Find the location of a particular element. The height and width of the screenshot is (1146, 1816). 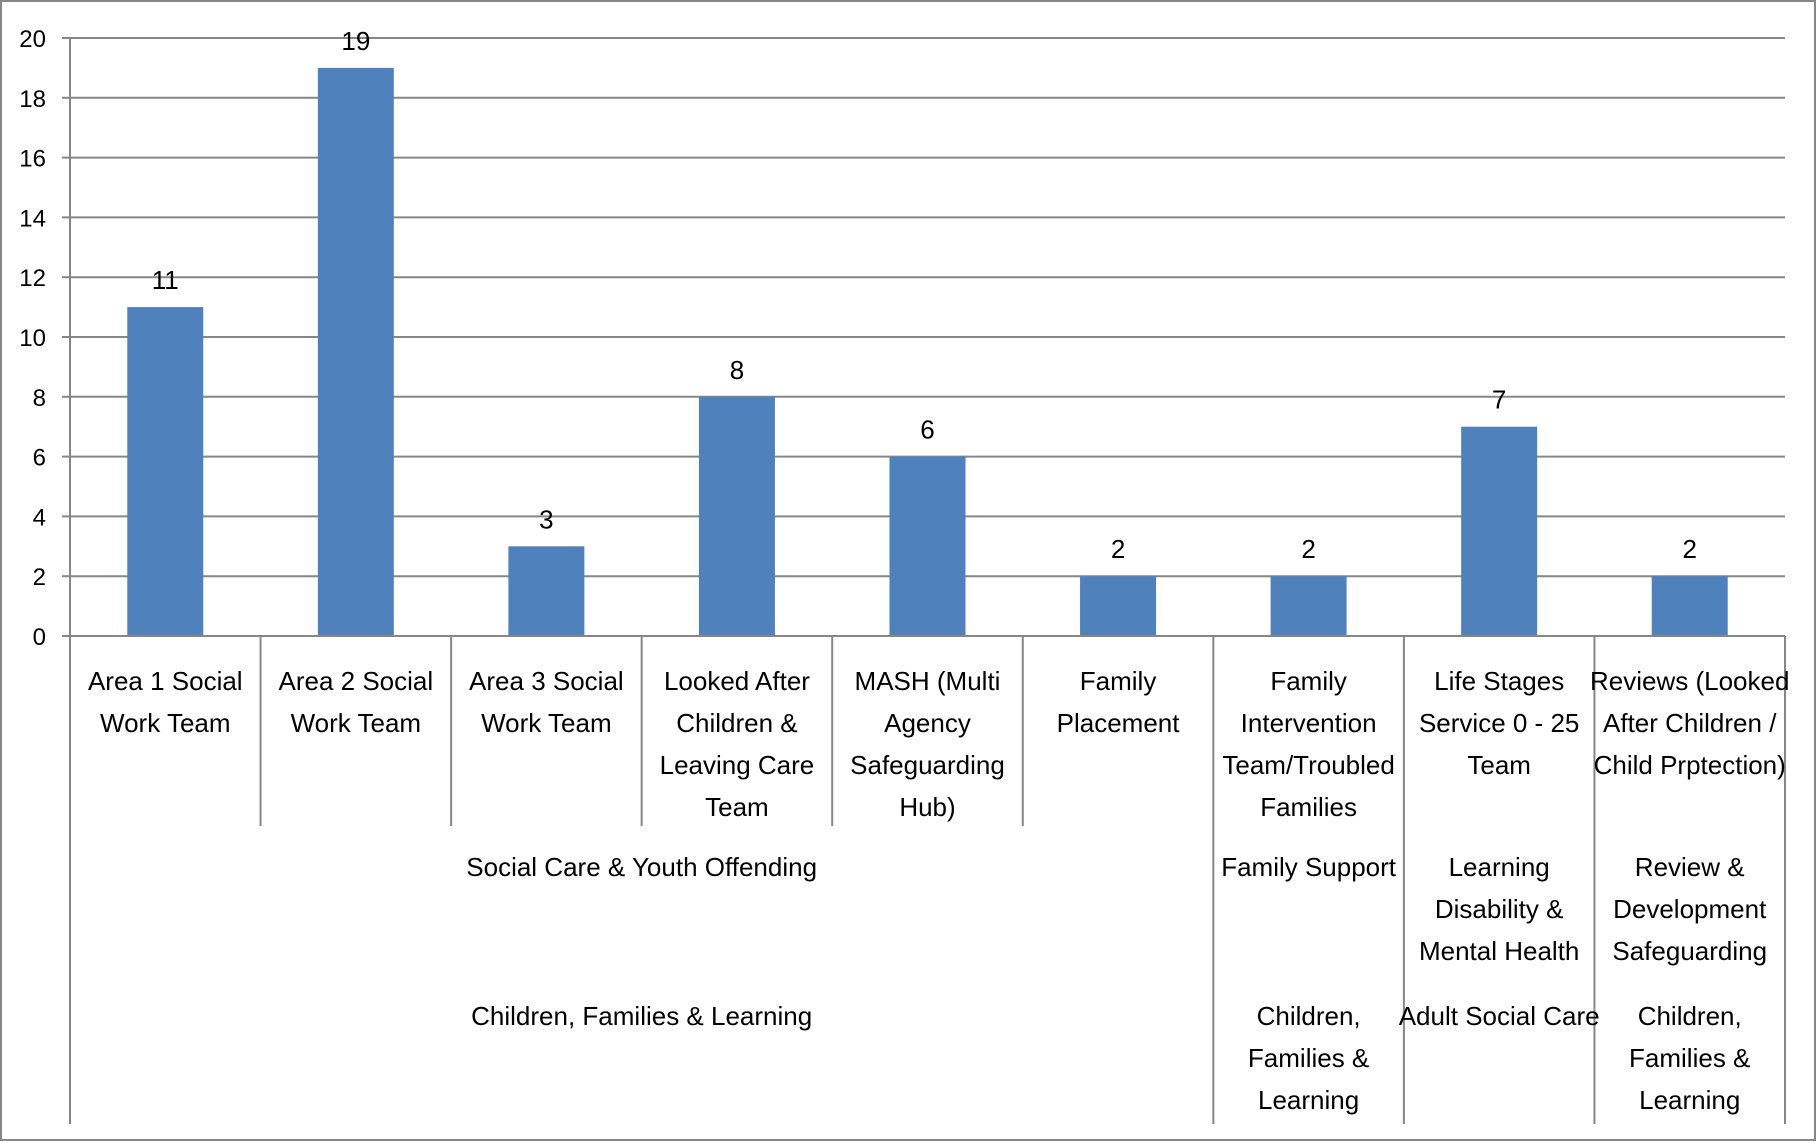

group-label: Review & Development Safeguarding is located at coordinates (1689, 909).